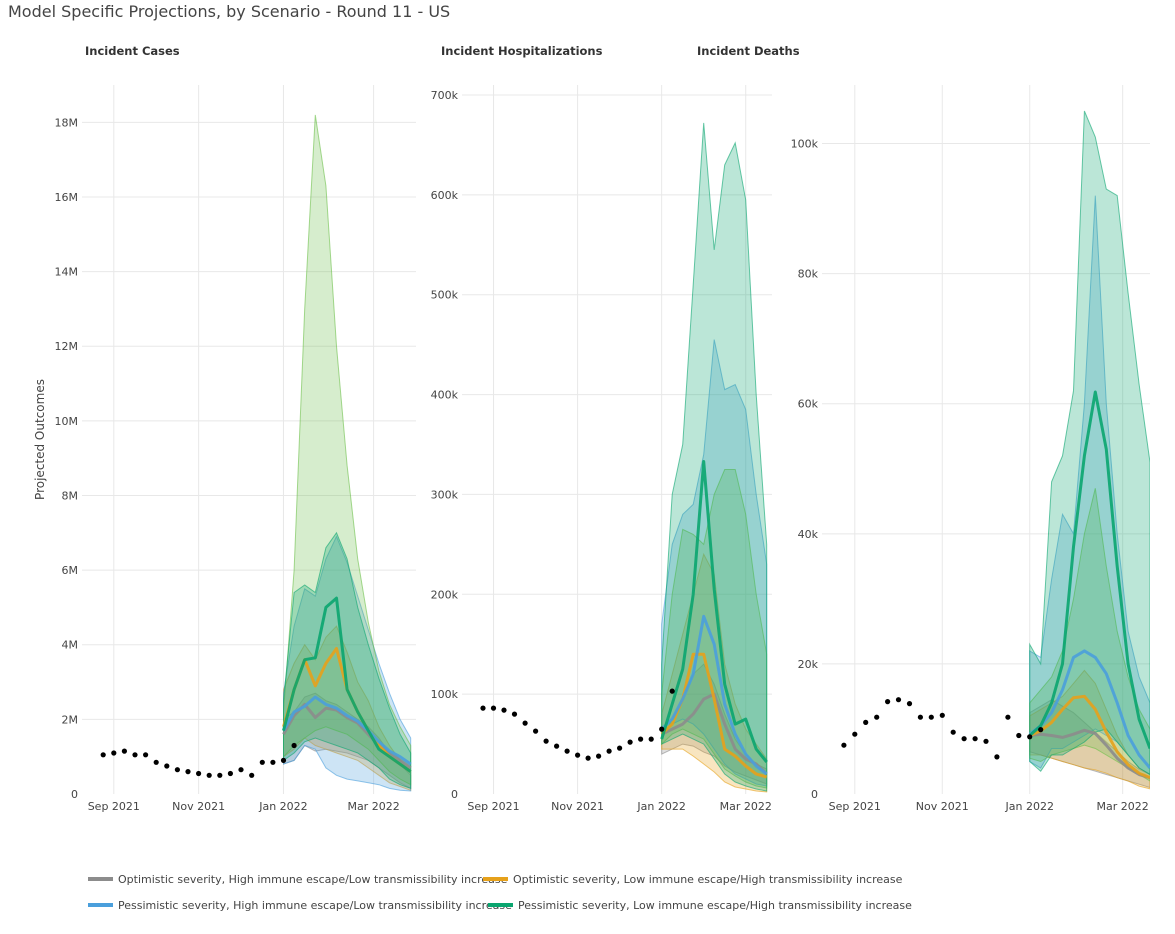 This screenshot has width=1175, height=934. Describe the element at coordinates (67, 346) in the screenshot. I see `y-tick-label: 12M` at that location.